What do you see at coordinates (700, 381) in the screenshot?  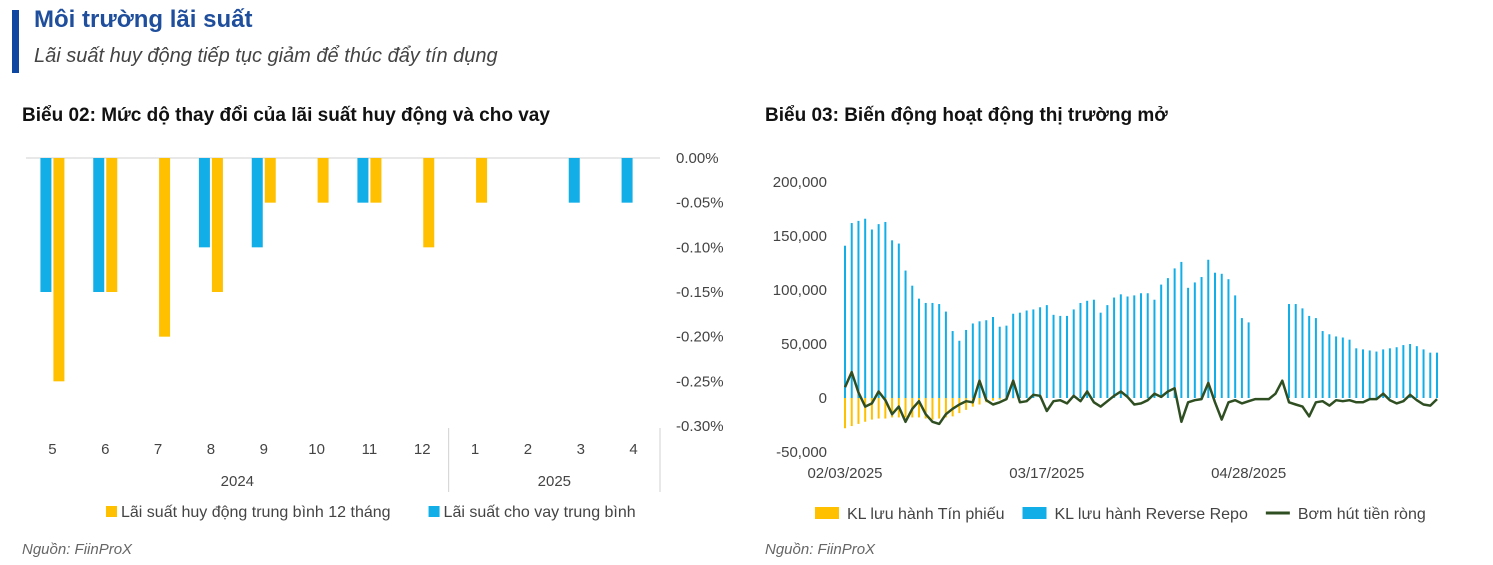 I see `chart2-y-tick-label: -0.25%` at bounding box center [700, 381].